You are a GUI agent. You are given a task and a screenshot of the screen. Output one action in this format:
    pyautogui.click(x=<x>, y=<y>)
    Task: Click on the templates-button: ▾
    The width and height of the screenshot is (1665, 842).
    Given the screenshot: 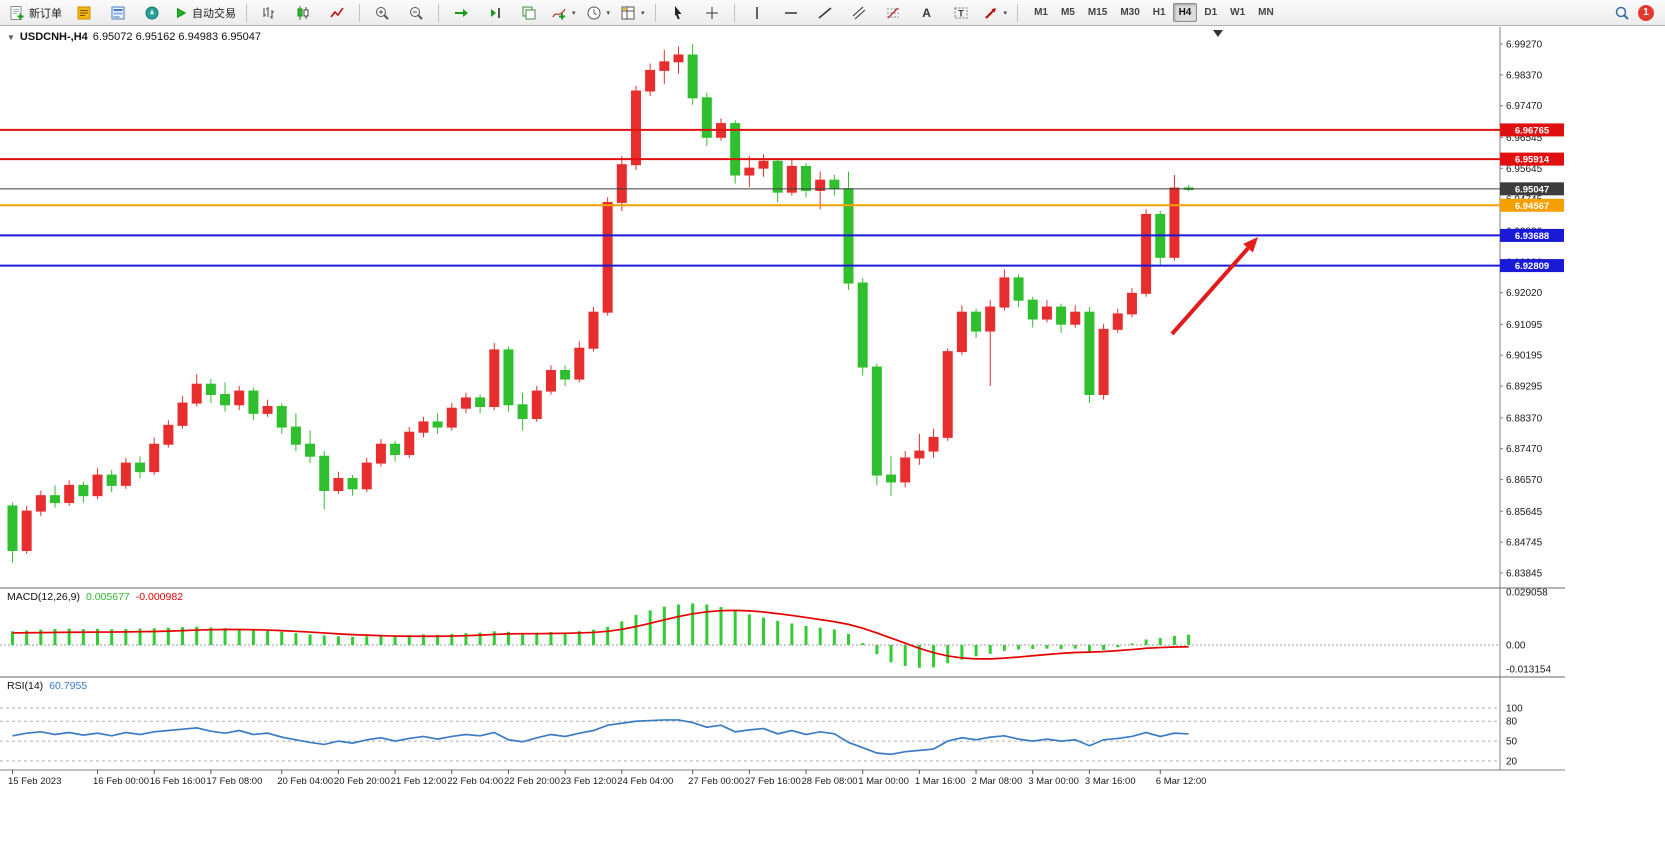 What is the action you would take?
    pyautogui.click(x=632, y=13)
    